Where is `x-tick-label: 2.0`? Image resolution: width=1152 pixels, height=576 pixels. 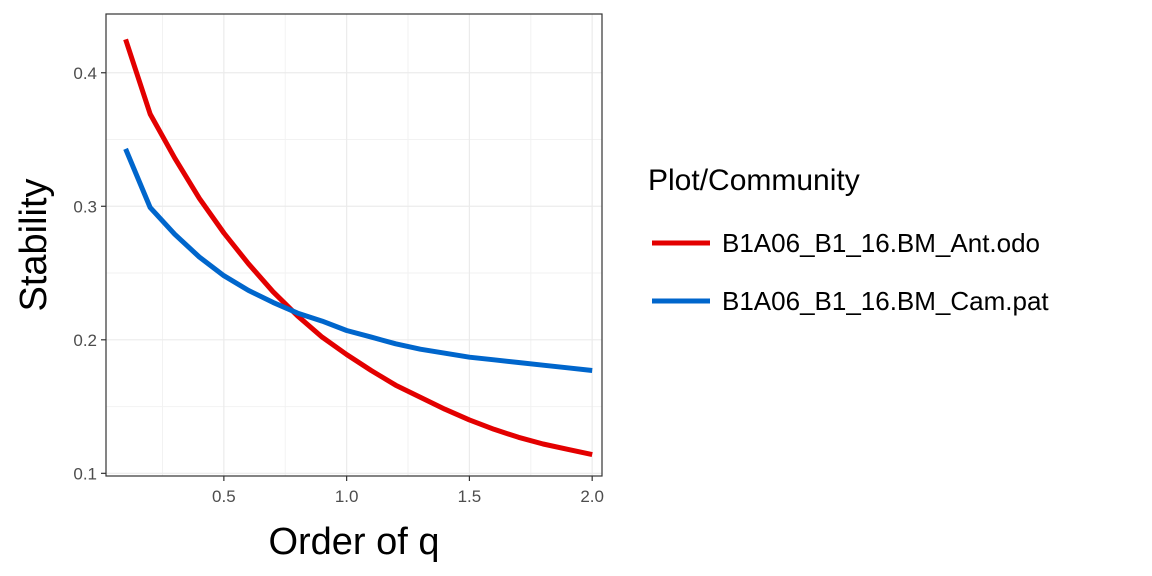 x-tick-label: 2.0 is located at coordinates (592, 496).